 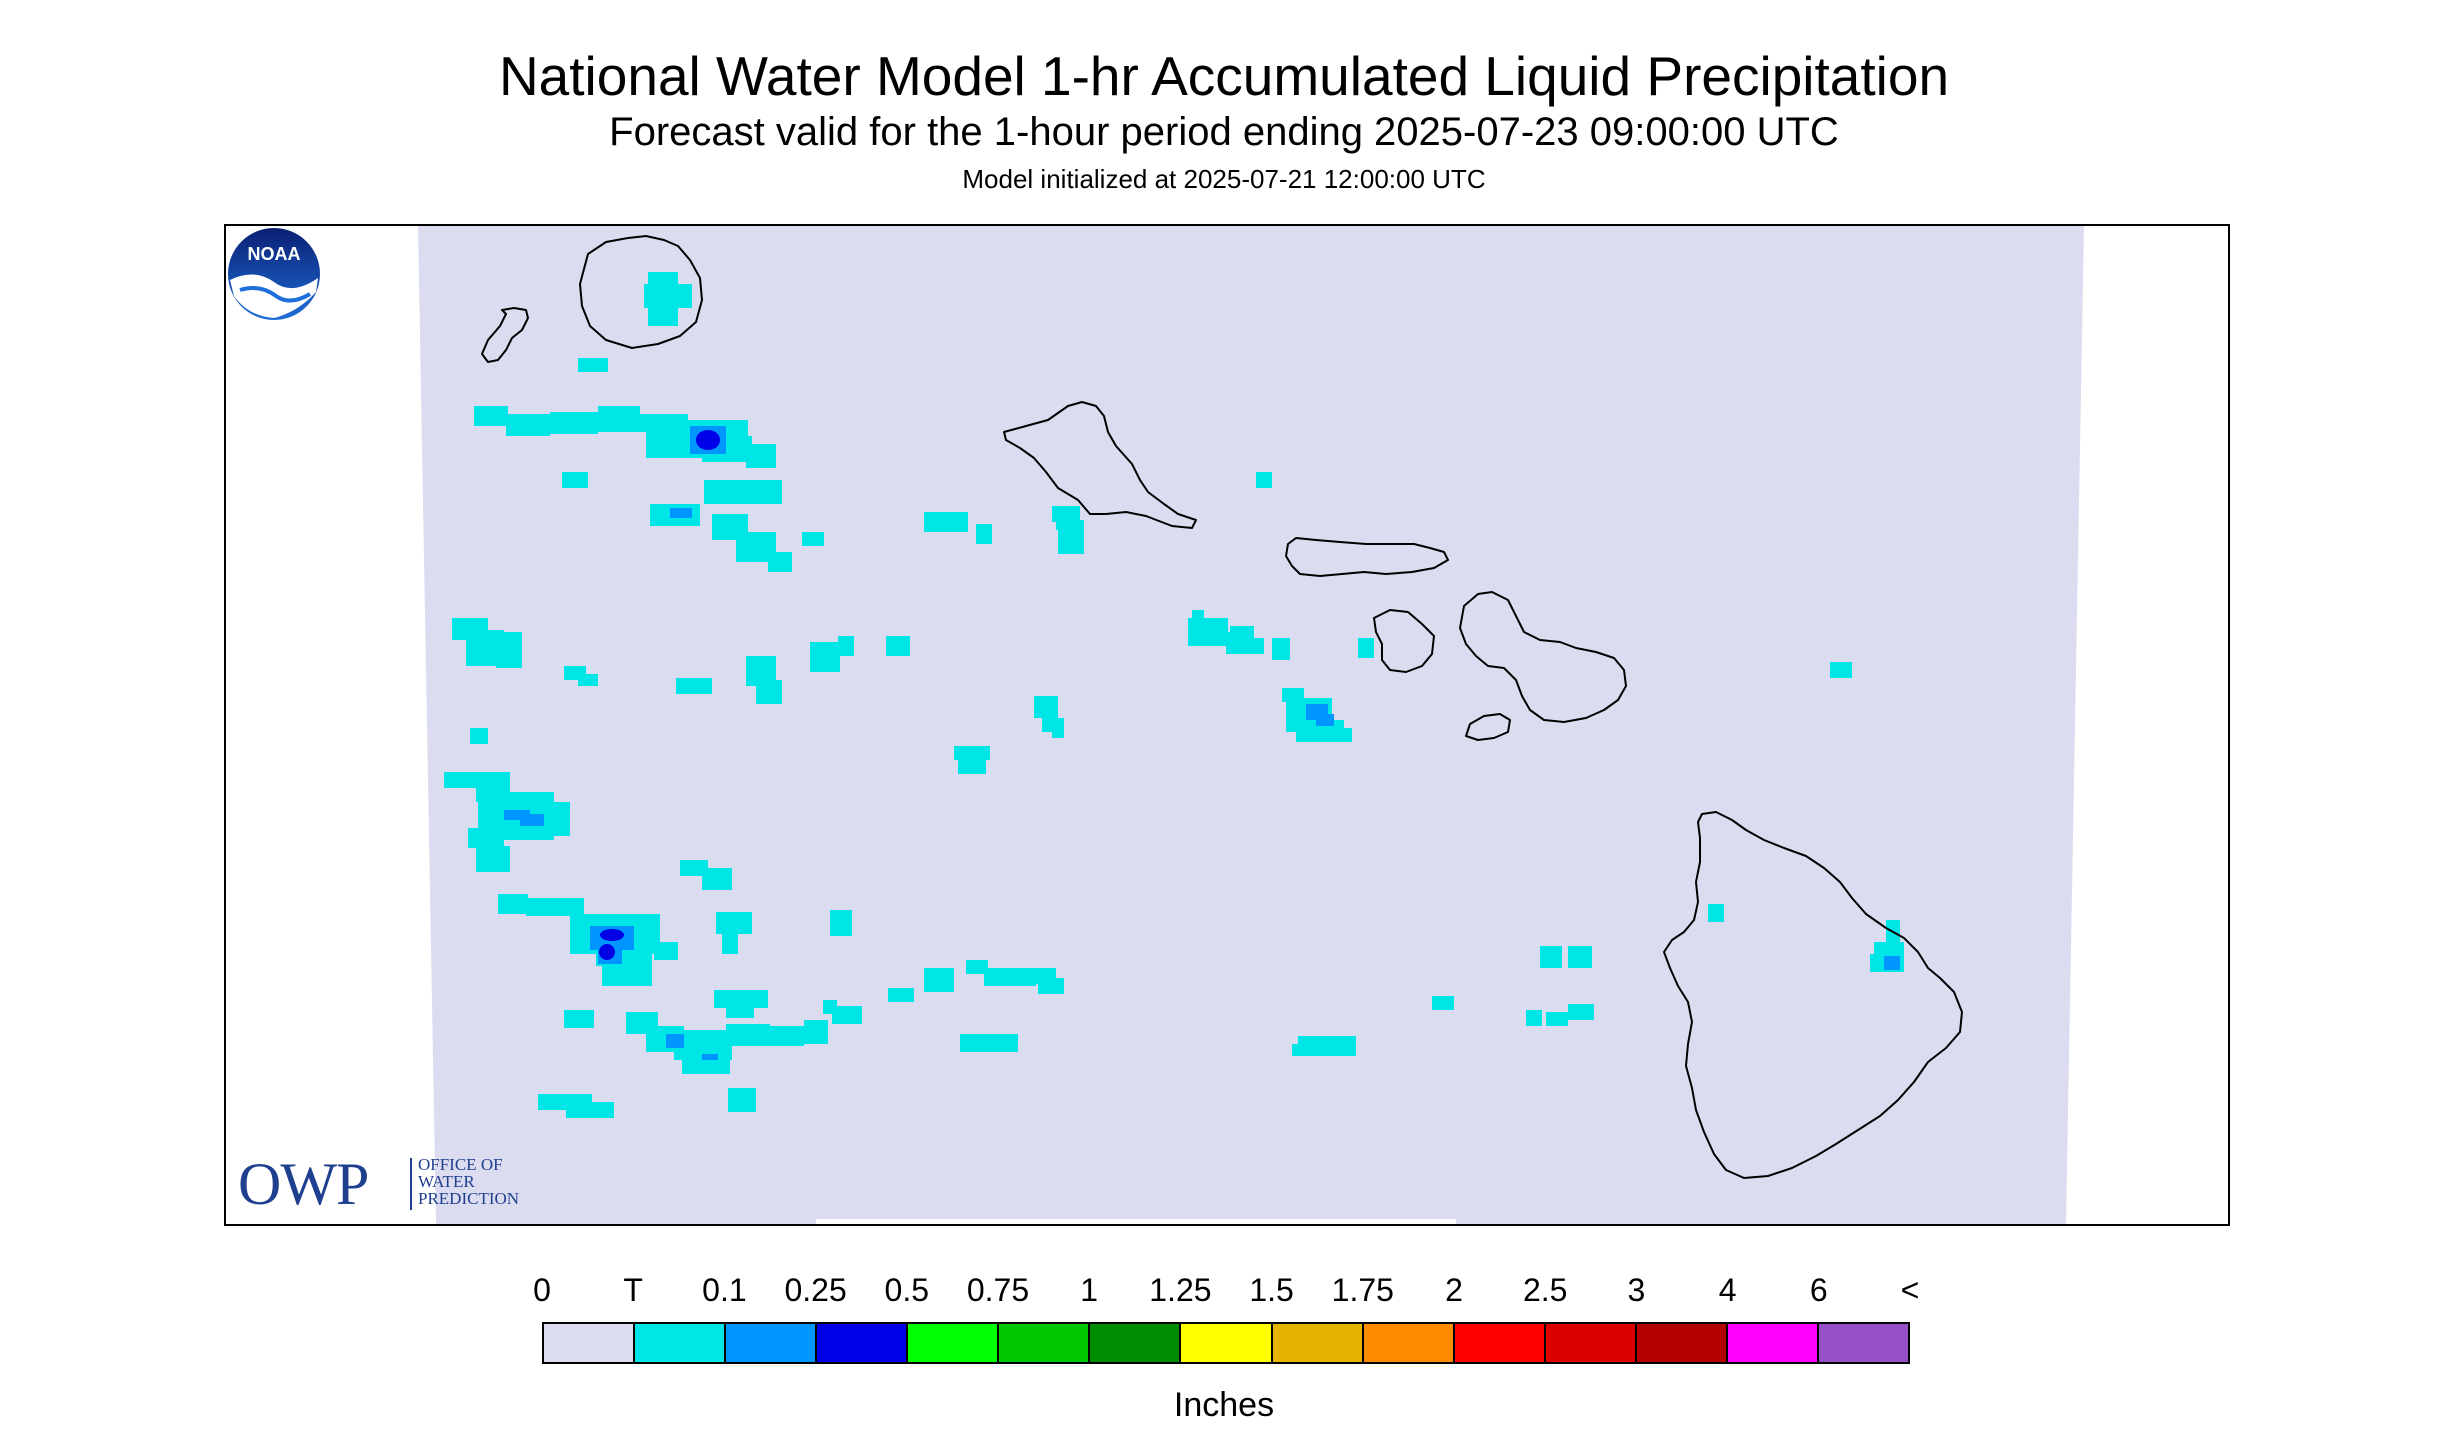 What do you see at coordinates (542, 1290) in the screenshot?
I see `legend-tick-label: 0` at bounding box center [542, 1290].